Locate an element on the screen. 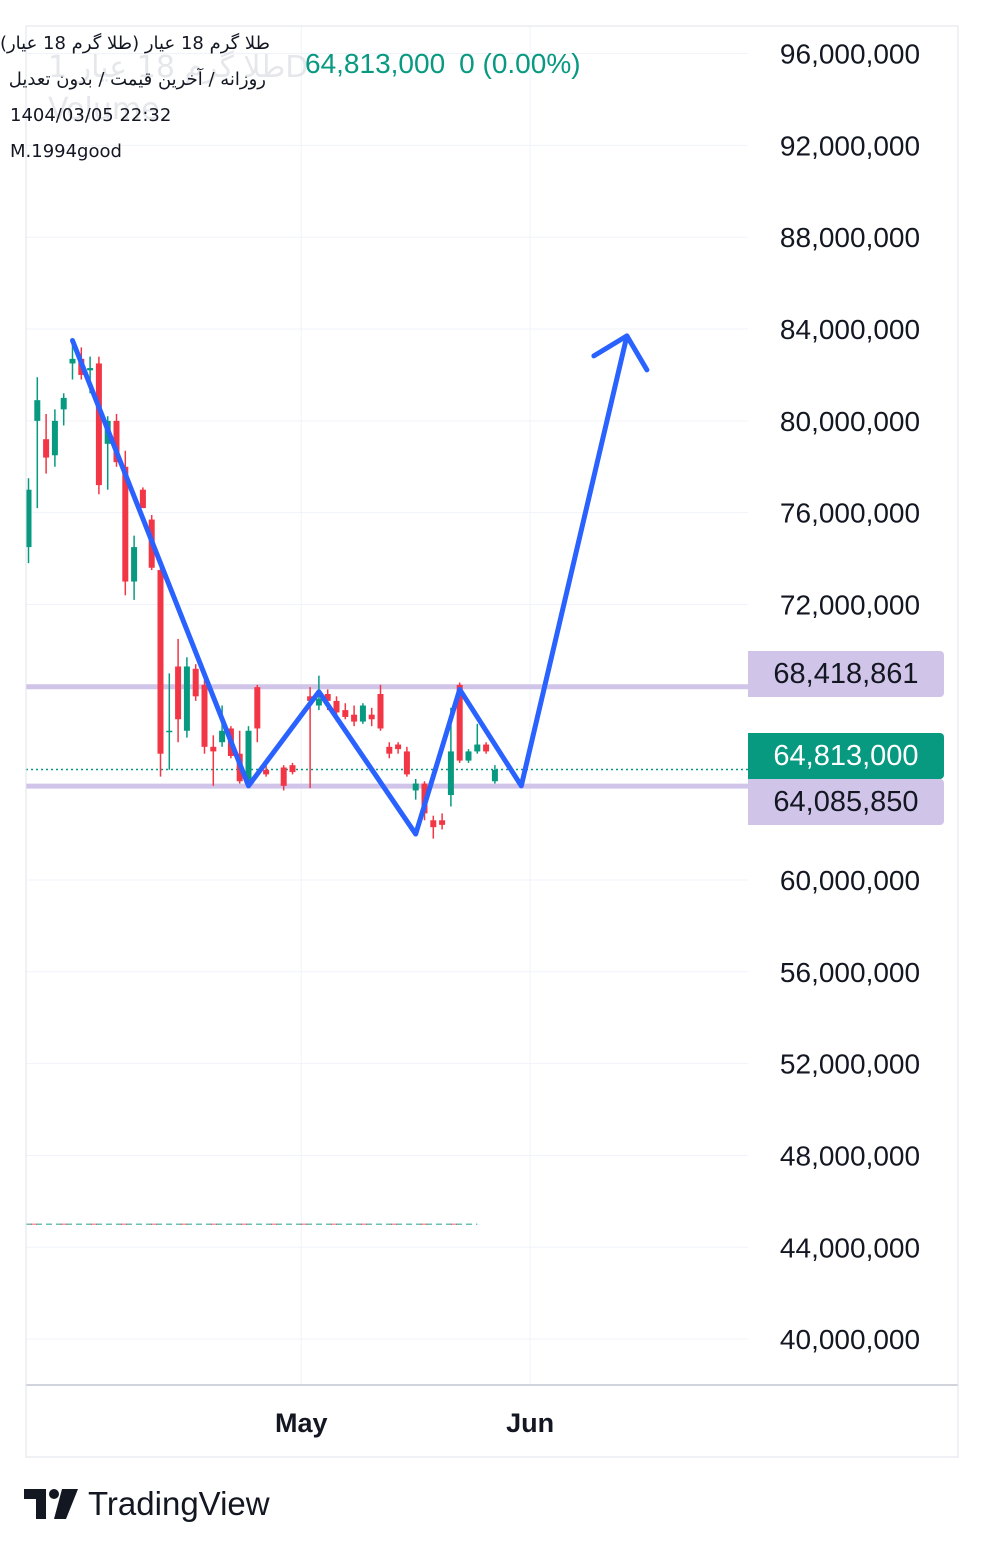 This screenshot has height=1550, width=984. level-tag-upper: 68,418,861 is located at coordinates (846, 674).